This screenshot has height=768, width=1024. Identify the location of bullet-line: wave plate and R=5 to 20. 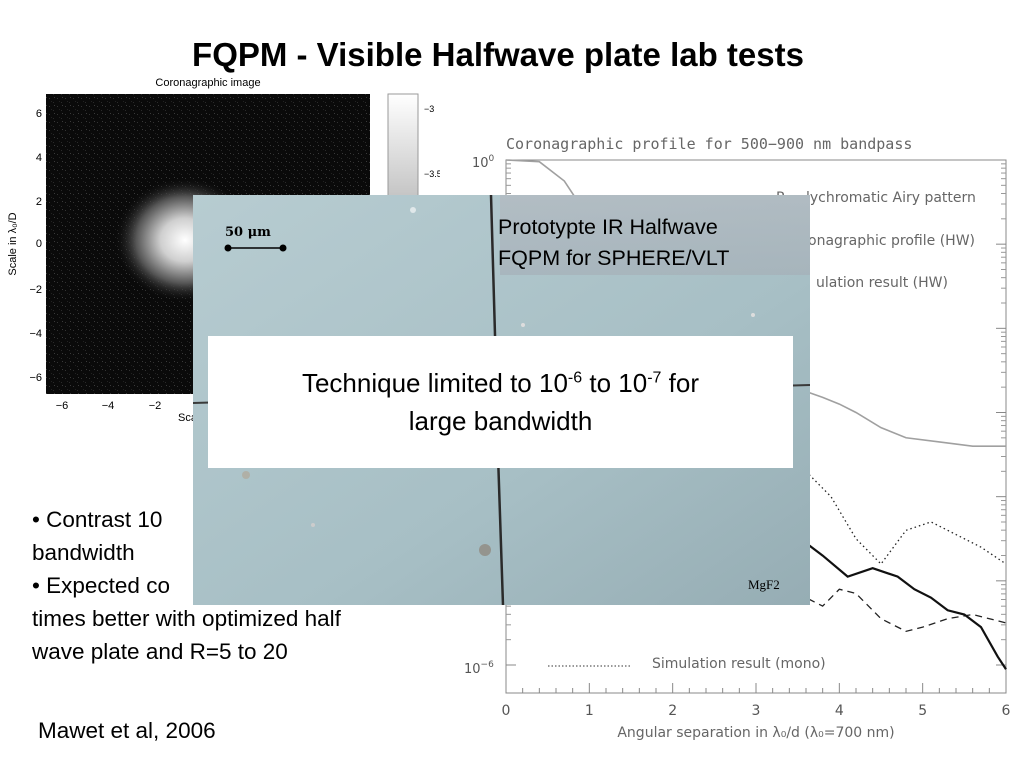
(160, 651).